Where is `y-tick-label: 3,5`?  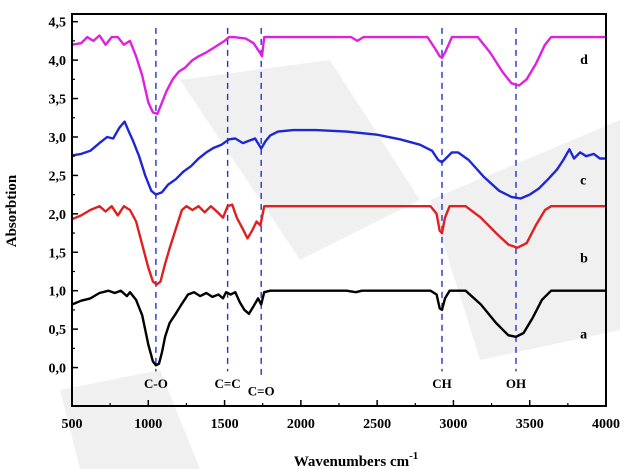
y-tick-label: 3,5 is located at coordinates (58, 100).